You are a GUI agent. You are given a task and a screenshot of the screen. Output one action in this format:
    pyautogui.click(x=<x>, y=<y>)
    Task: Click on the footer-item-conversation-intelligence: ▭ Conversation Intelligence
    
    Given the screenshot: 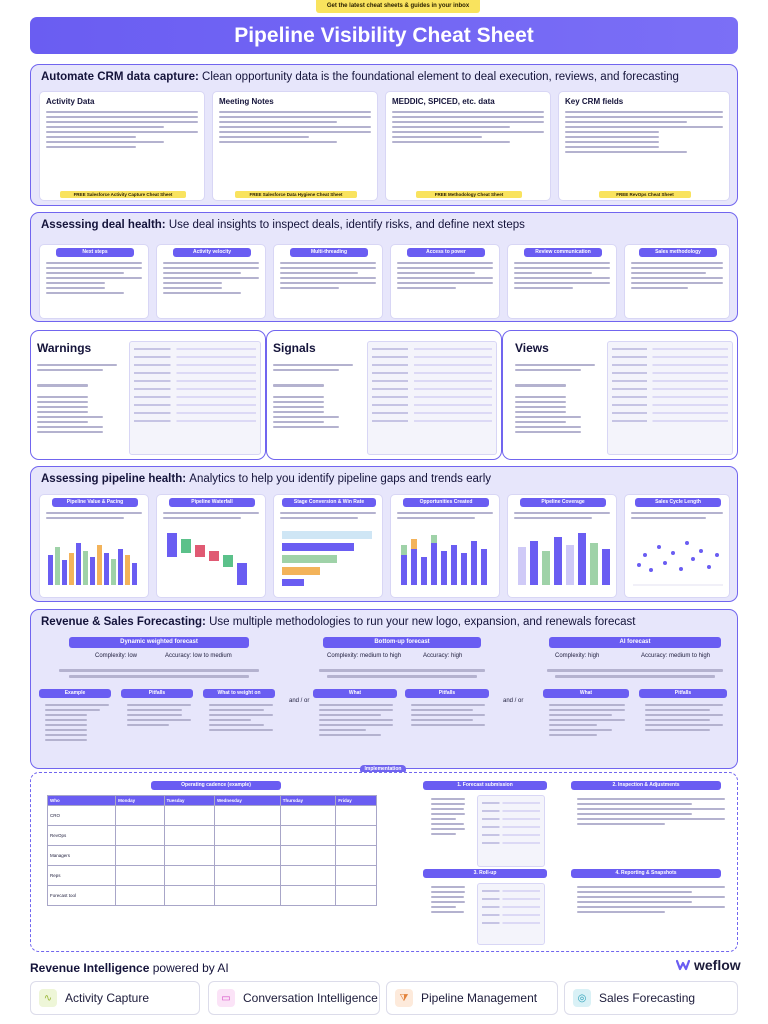 What is the action you would take?
    pyautogui.click(x=294, y=998)
    